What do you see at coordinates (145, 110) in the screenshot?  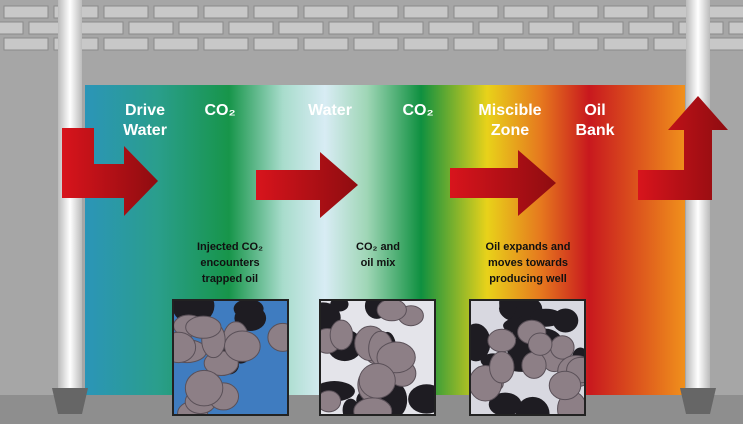 I see `zone-label: Drive` at bounding box center [145, 110].